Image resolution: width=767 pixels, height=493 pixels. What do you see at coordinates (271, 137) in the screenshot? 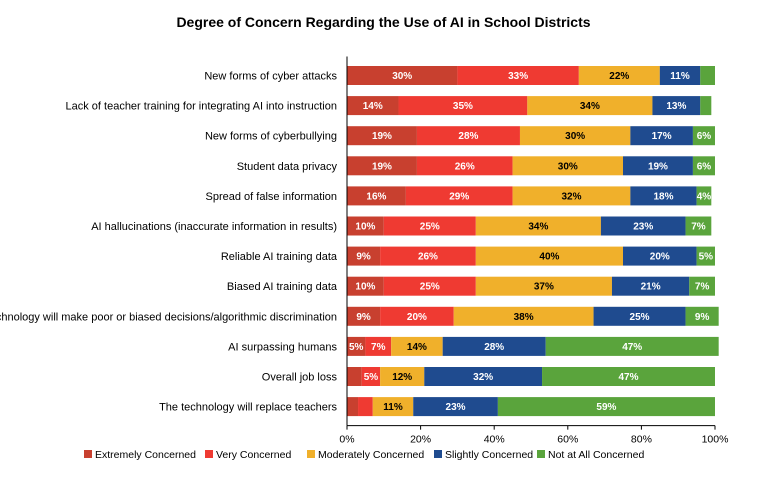
I see `category-label: New forms of cyberbullying` at bounding box center [271, 137].